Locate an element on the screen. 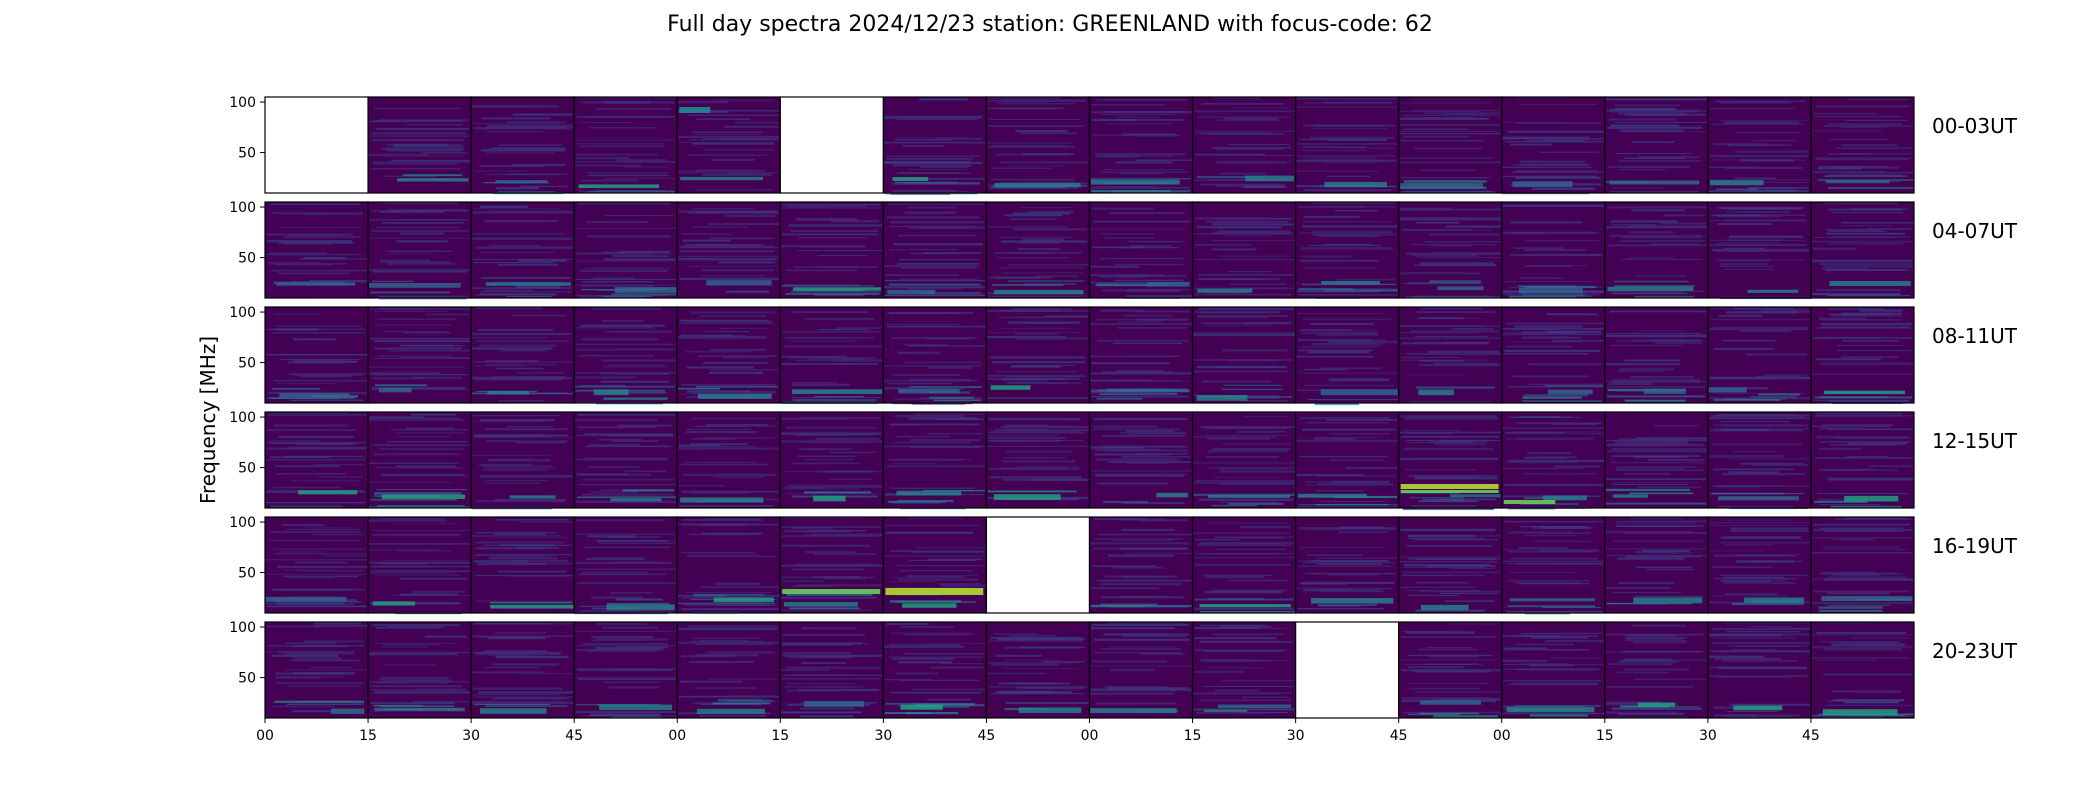  x-tick-label: 15 is located at coordinates (368, 736).